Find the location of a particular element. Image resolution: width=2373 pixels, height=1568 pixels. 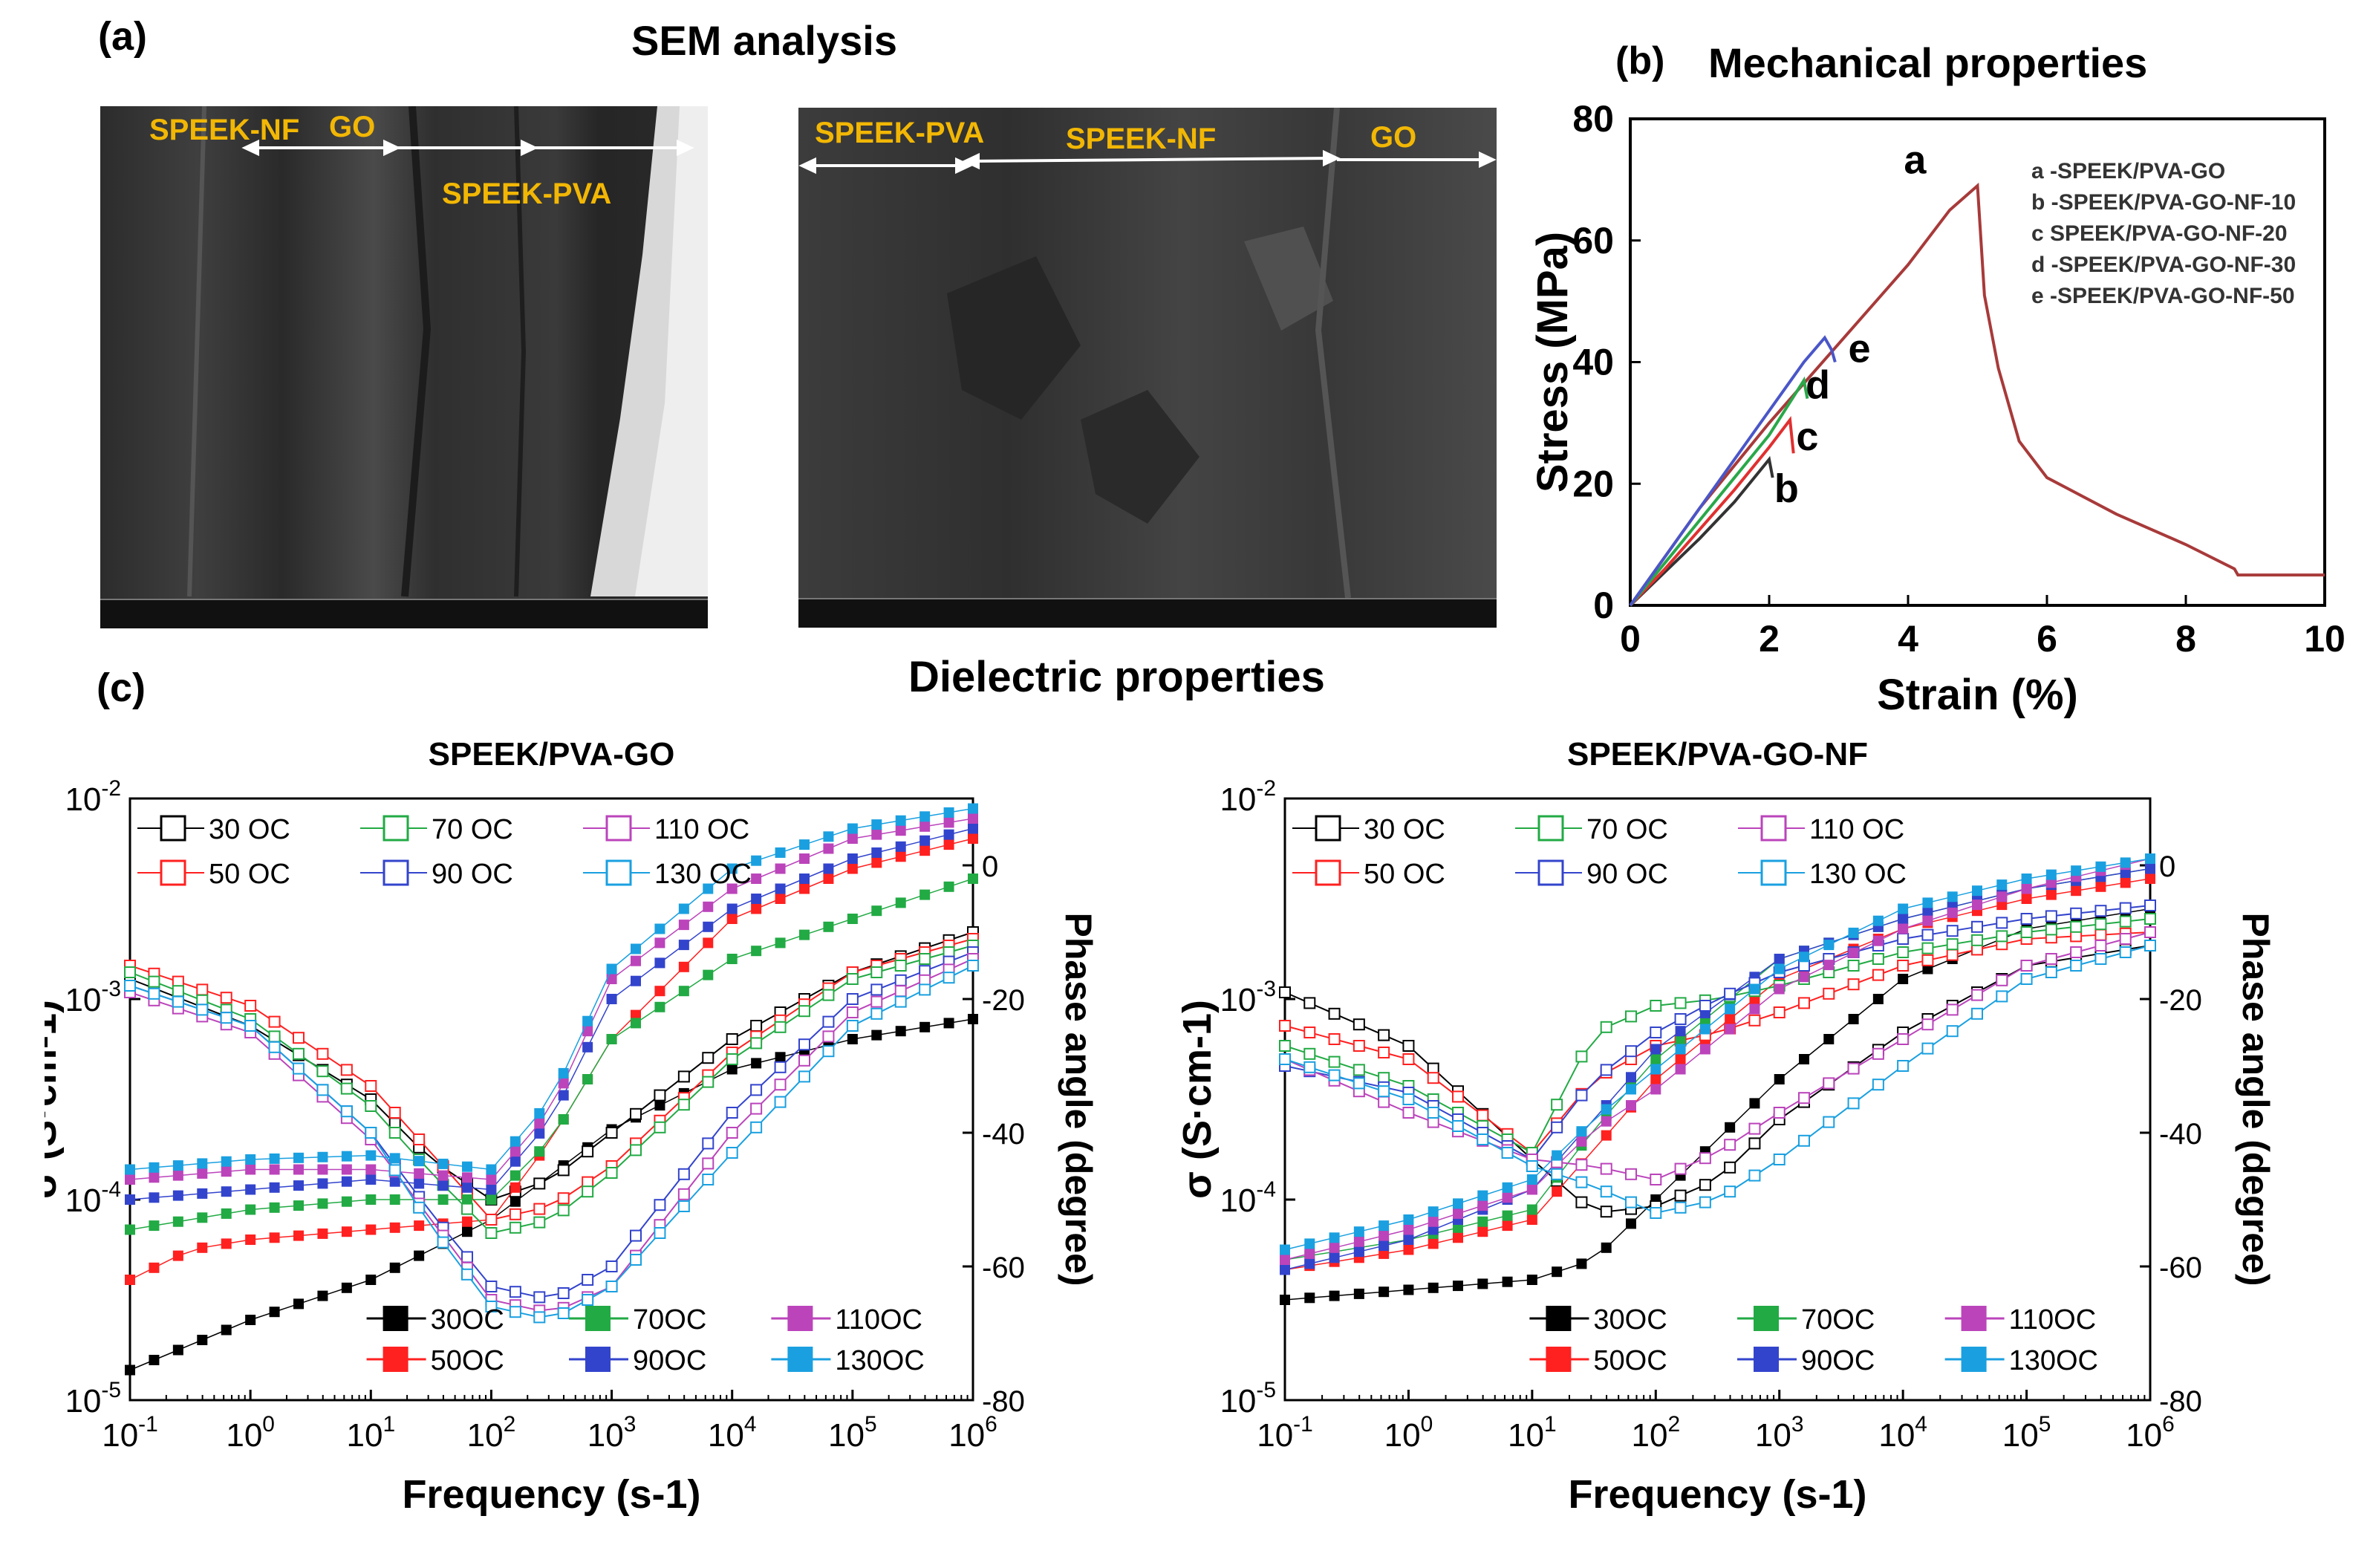

x-tick-label: 100 is located at coordinates (250, 1433).